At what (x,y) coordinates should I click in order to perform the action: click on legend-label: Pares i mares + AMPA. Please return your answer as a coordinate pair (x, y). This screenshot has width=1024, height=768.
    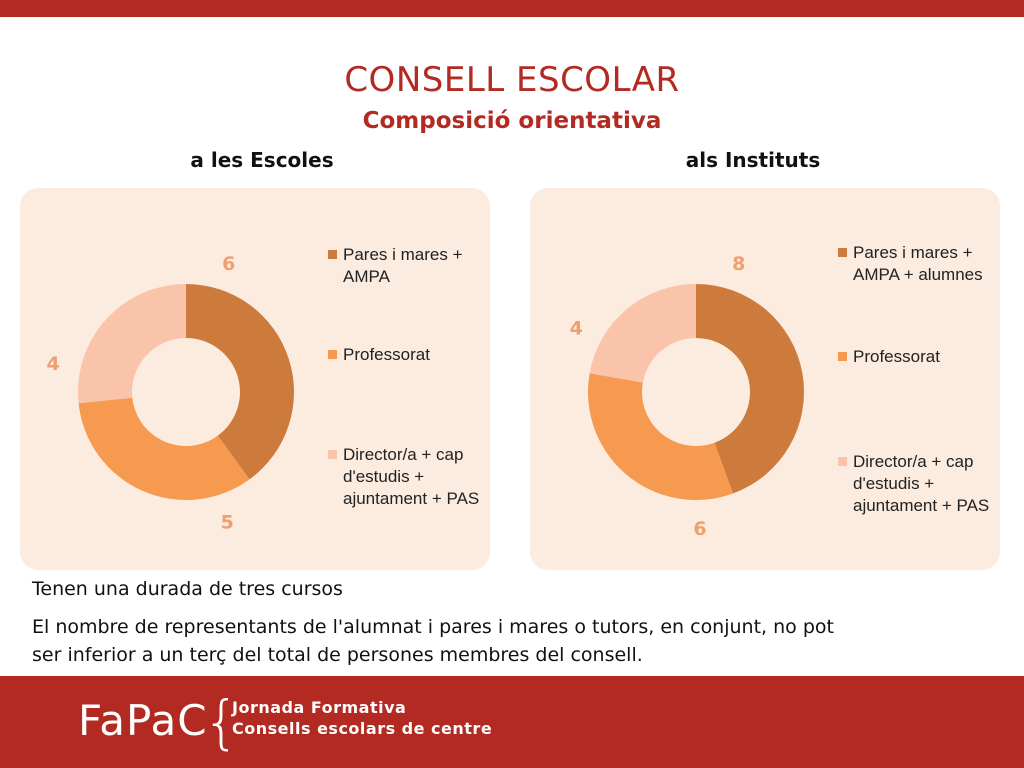
    Looking at the image, I should click on (403, 265).